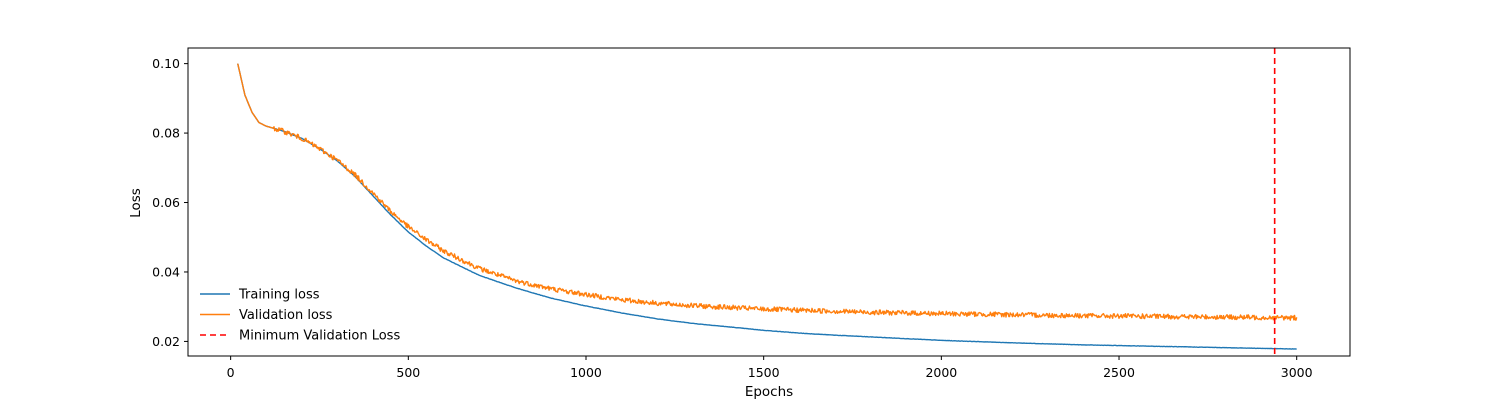  Describe the element at coordinates (1297, 372) in the screenshot. I see `x-tick-label: 3000` at that location.